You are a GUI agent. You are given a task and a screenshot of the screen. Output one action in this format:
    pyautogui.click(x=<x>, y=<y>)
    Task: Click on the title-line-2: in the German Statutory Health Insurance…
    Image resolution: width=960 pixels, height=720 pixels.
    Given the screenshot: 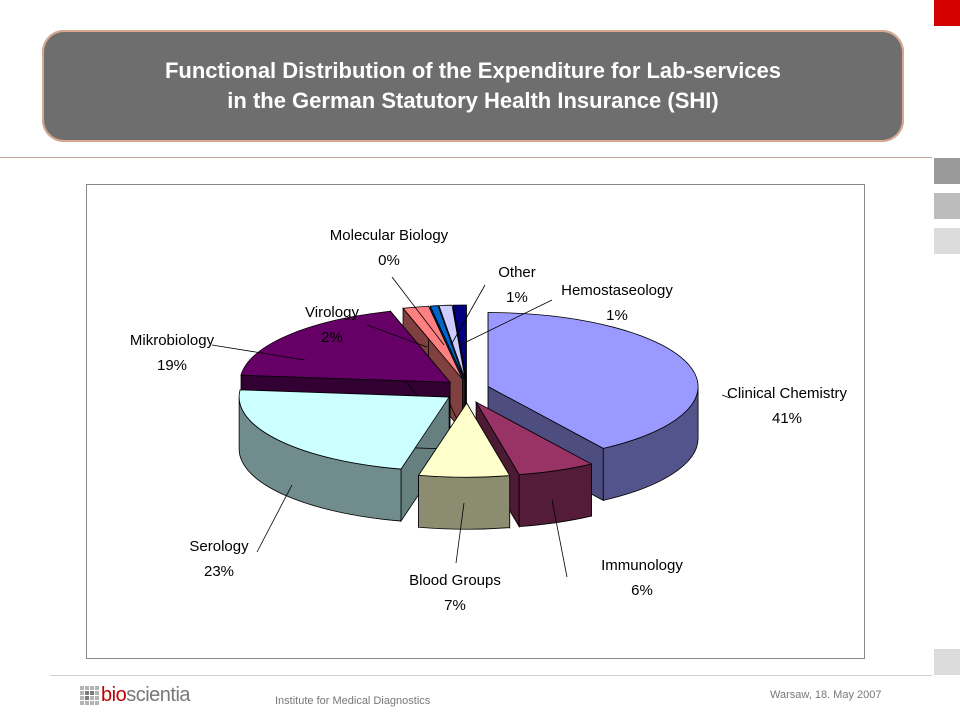 What is the action you would take?
    pyautogui.click(x=473, y=100)
    